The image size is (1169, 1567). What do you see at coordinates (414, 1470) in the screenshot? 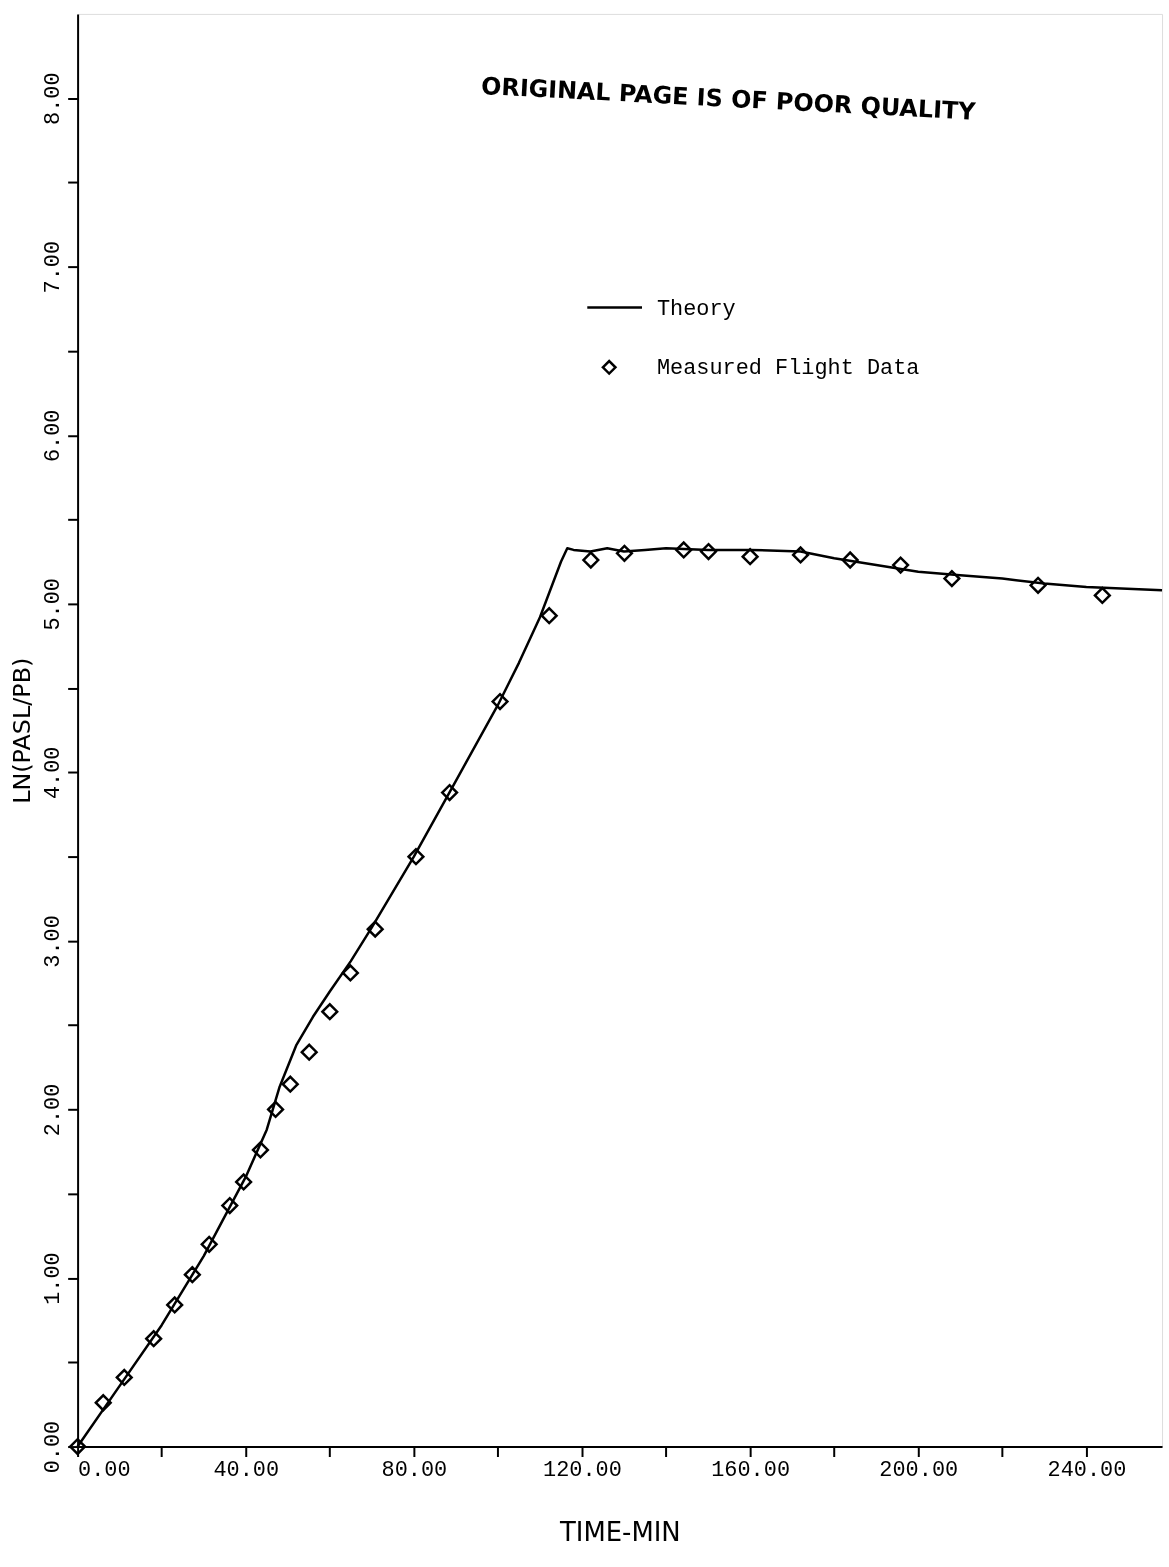
I see `x-tick-label: 80.00` at bounding box center [414, 1470].